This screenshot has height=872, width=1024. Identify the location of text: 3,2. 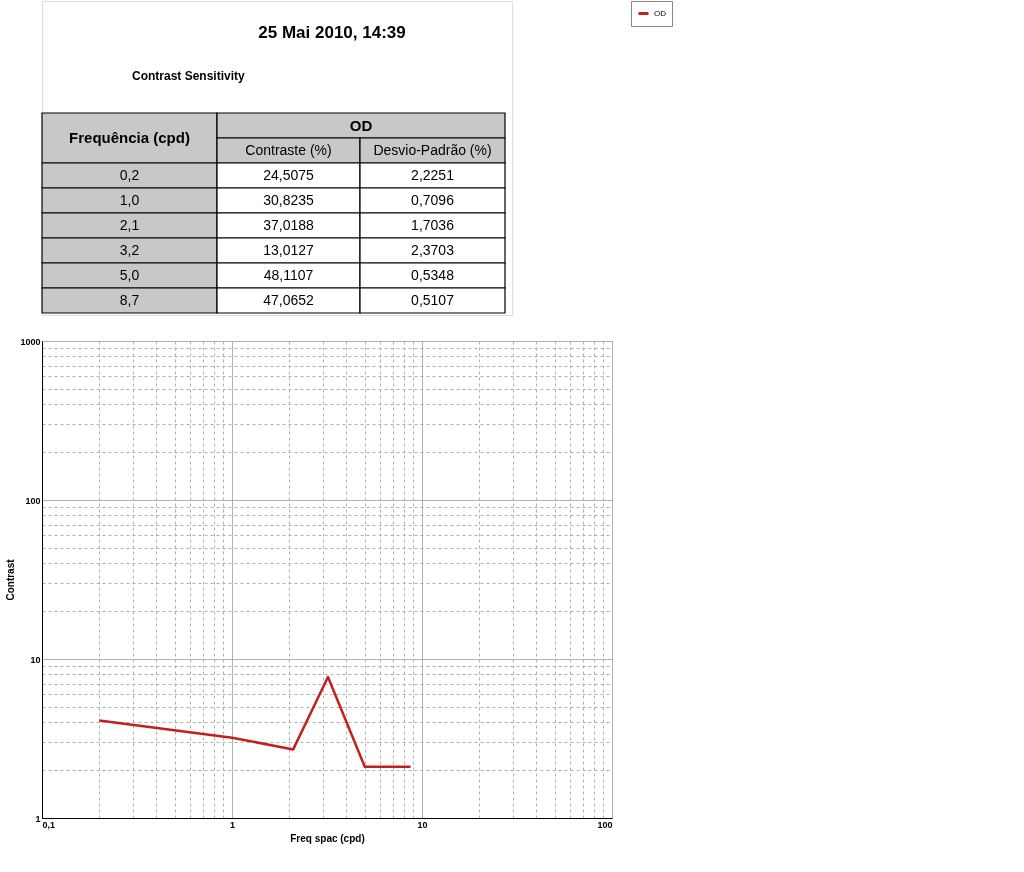
(129, 249).